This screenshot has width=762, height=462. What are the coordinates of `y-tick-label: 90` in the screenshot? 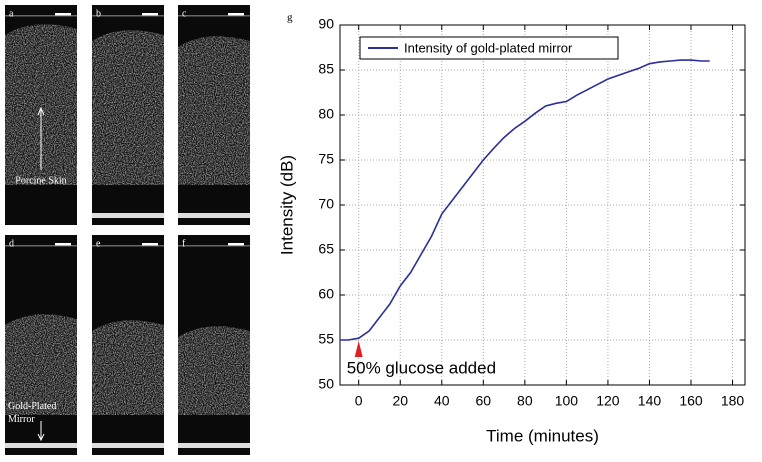 It's located at (326, 24).